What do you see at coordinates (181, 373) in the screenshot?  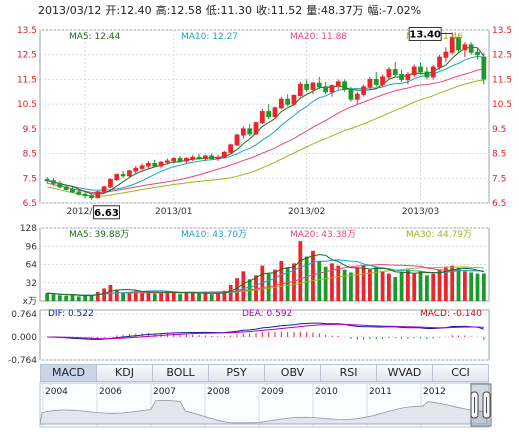 I see `tab-boll: BOLL` at bounding box center [181, 373].